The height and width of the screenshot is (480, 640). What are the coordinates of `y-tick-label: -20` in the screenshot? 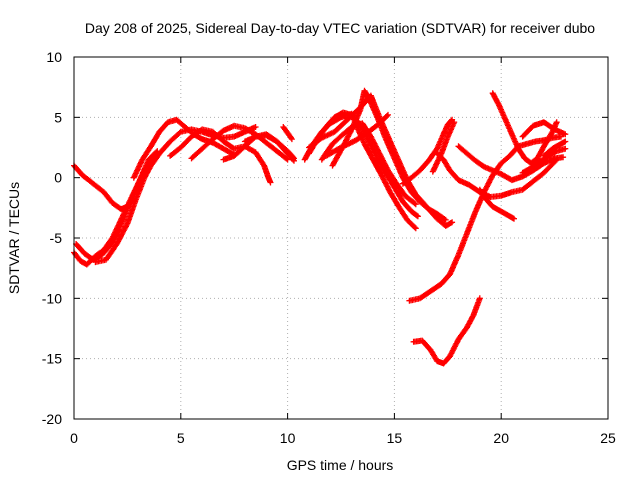 It's located at (52, 419).